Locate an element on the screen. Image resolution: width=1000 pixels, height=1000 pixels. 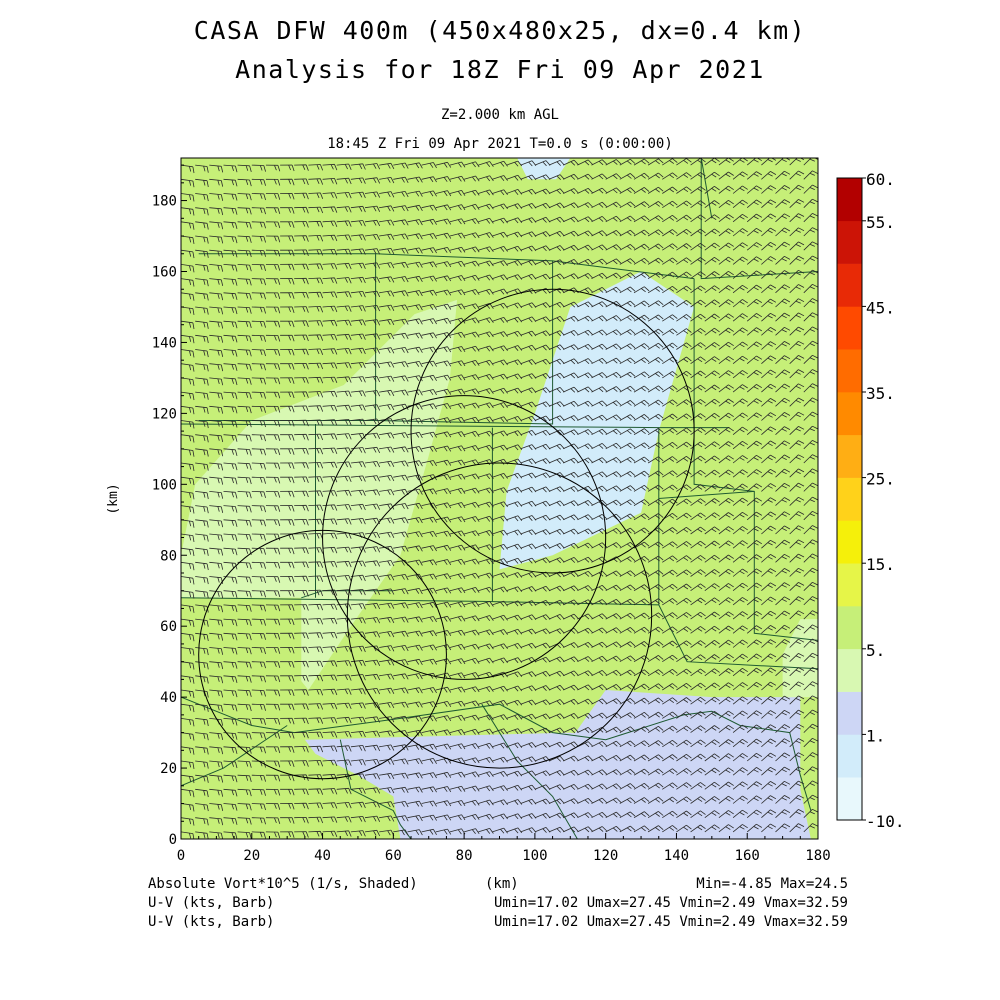
figure-title-line2: Analysis for 18Z Fri 09 Apr 2021 is located at coordinates (500, 69).